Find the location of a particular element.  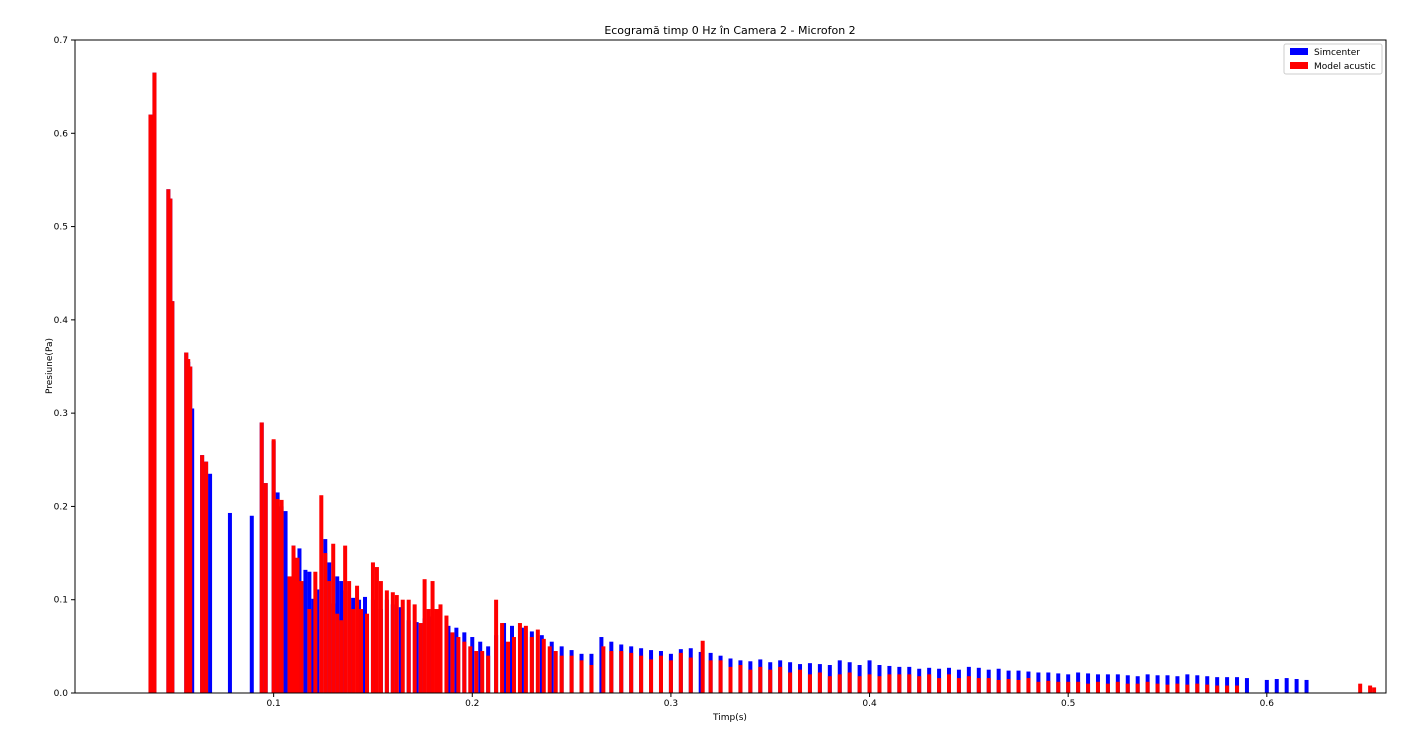

y-tick-label-3: 0.3 is located at coordinates (61, 414).